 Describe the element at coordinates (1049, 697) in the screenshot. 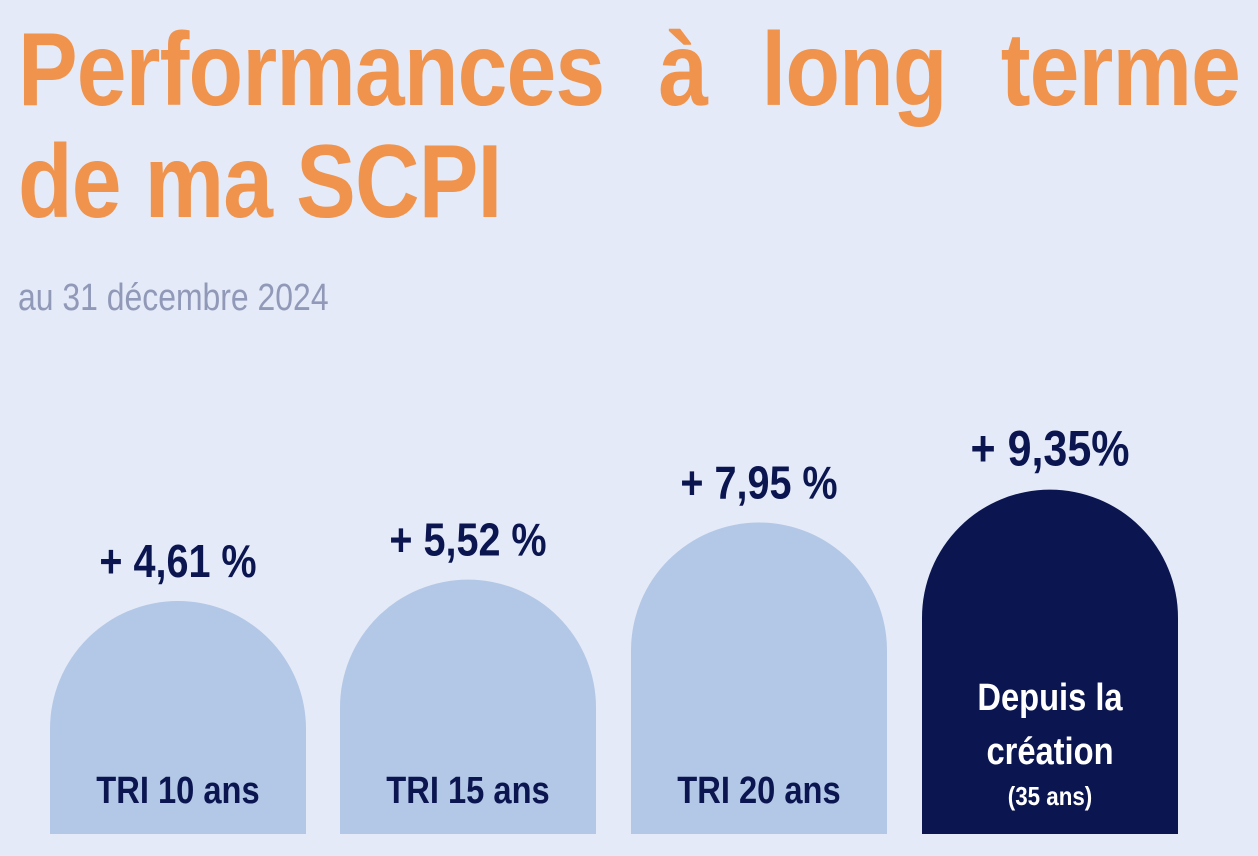

I see `category-label-line: Depuis la` at that location.